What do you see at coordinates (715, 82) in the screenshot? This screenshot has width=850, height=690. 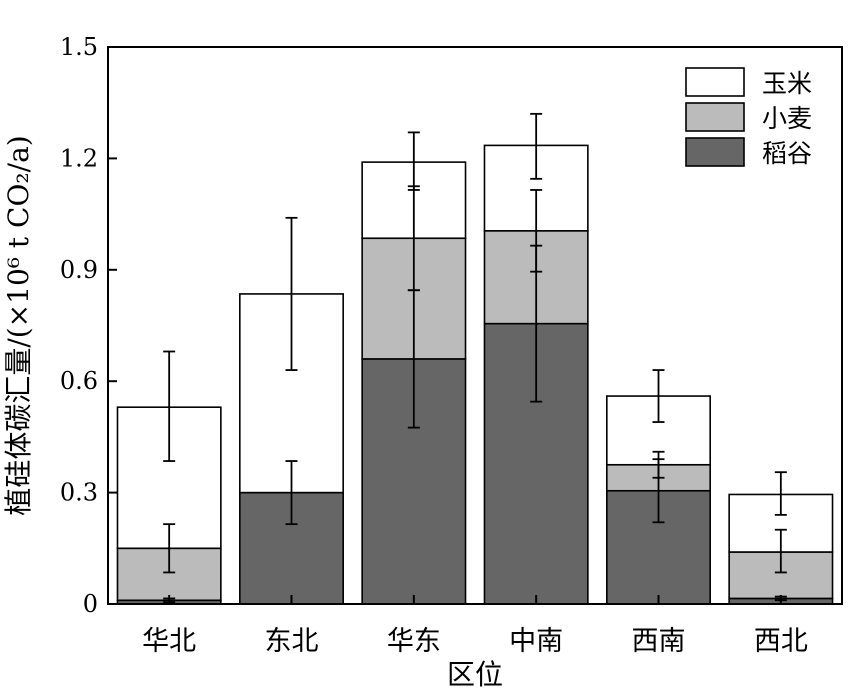 I see `legend-swatch-玉米` at bounding box center [715, 82].